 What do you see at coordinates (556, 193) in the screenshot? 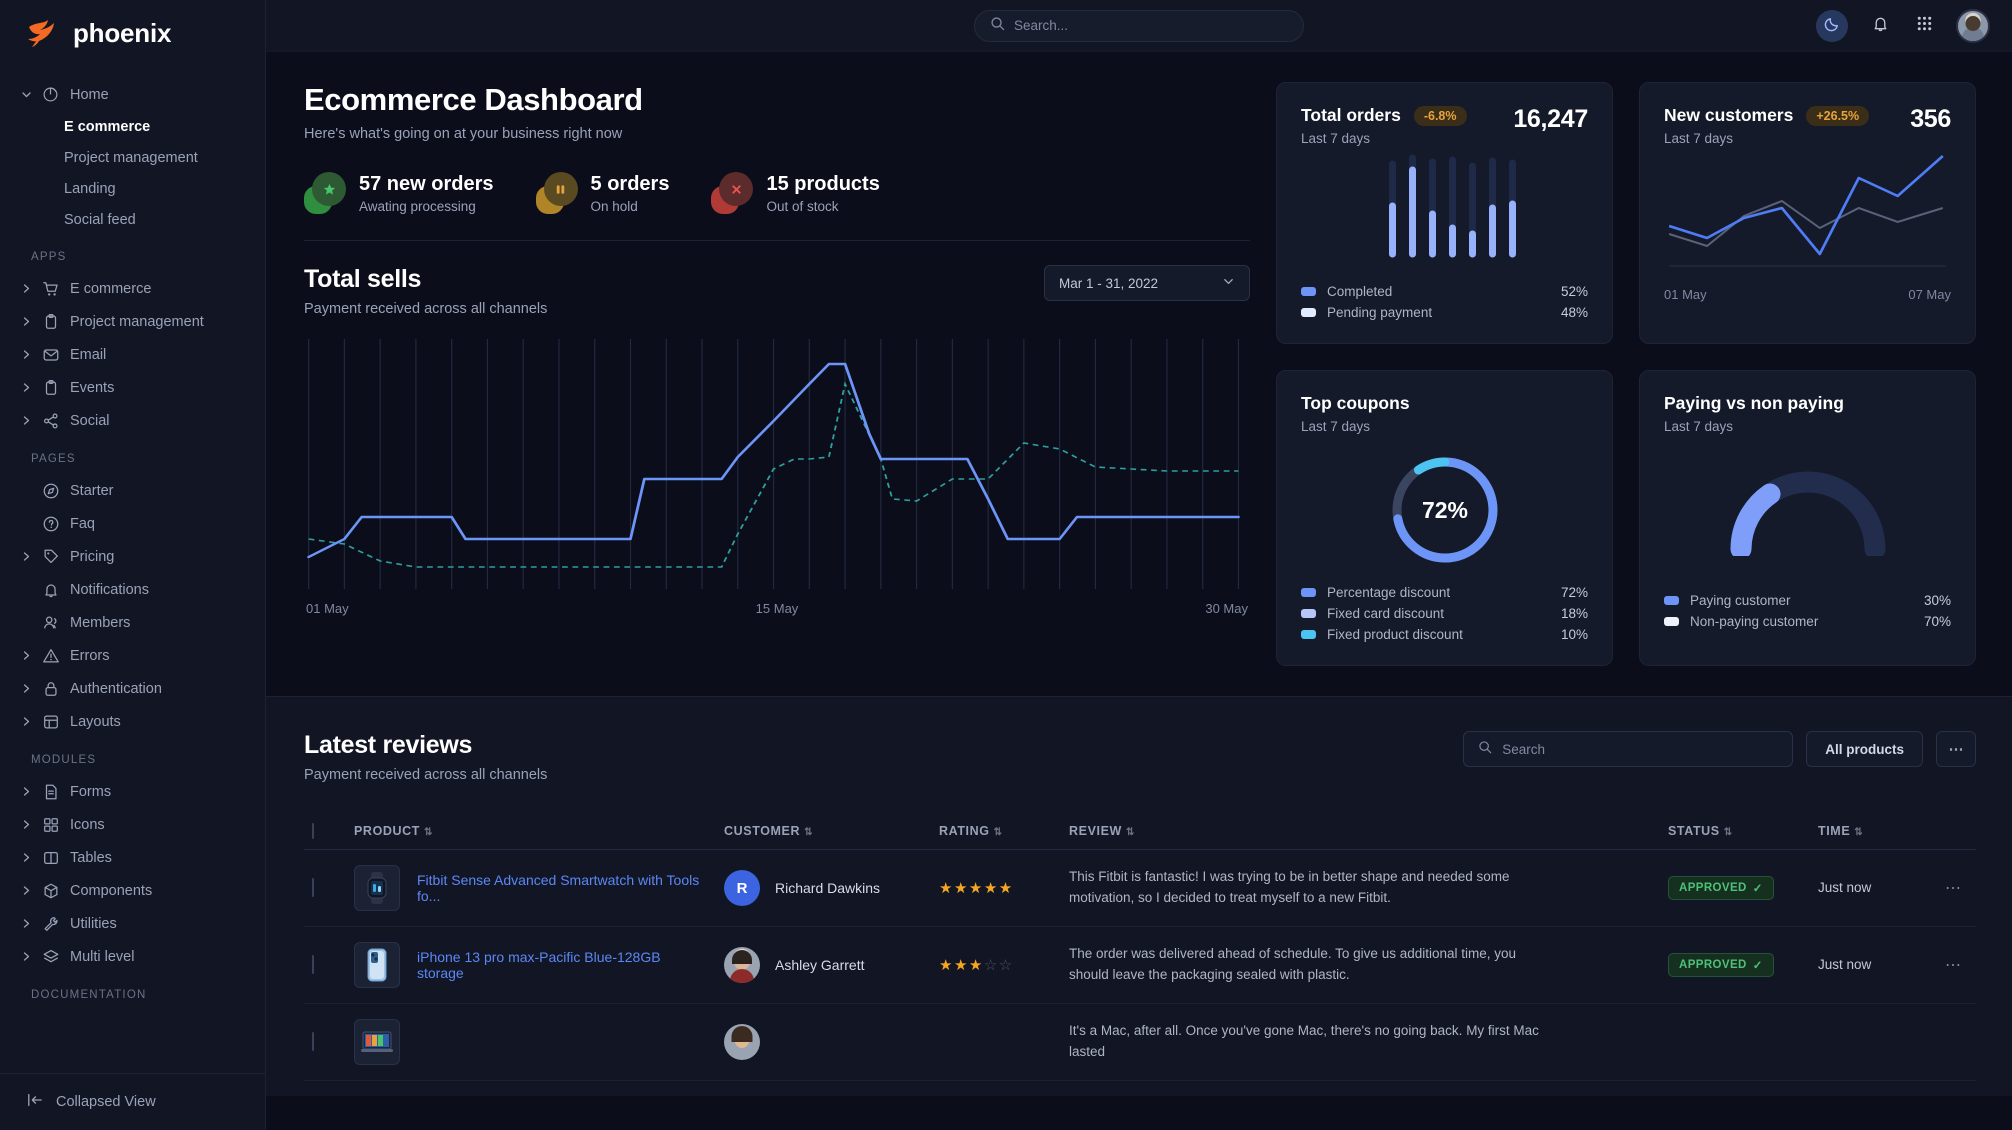
I see `pause-icon` at bounding box center [556, 193].